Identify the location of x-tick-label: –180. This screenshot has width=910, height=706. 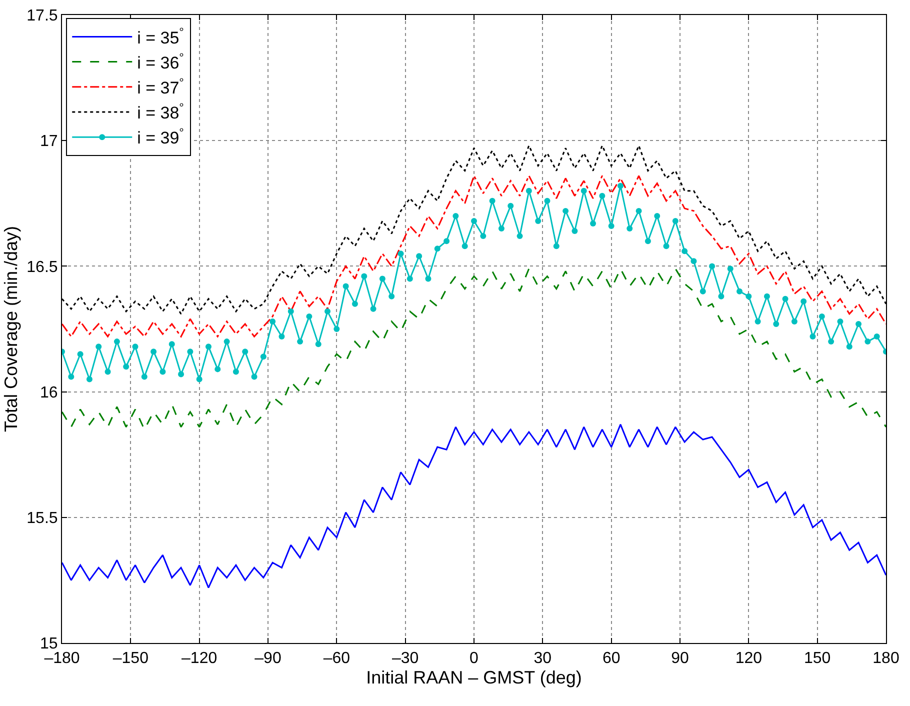
(62, 659).